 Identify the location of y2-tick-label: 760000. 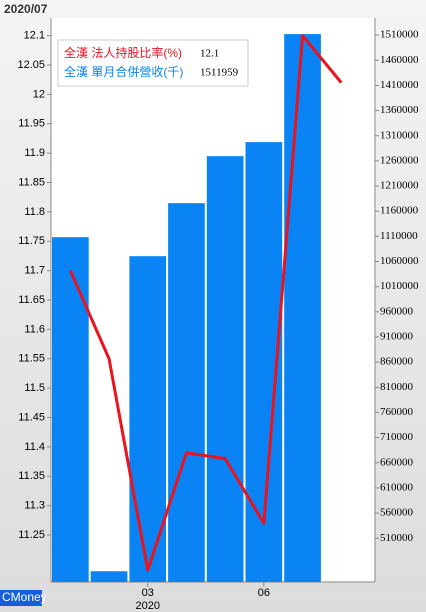
(397, 412).